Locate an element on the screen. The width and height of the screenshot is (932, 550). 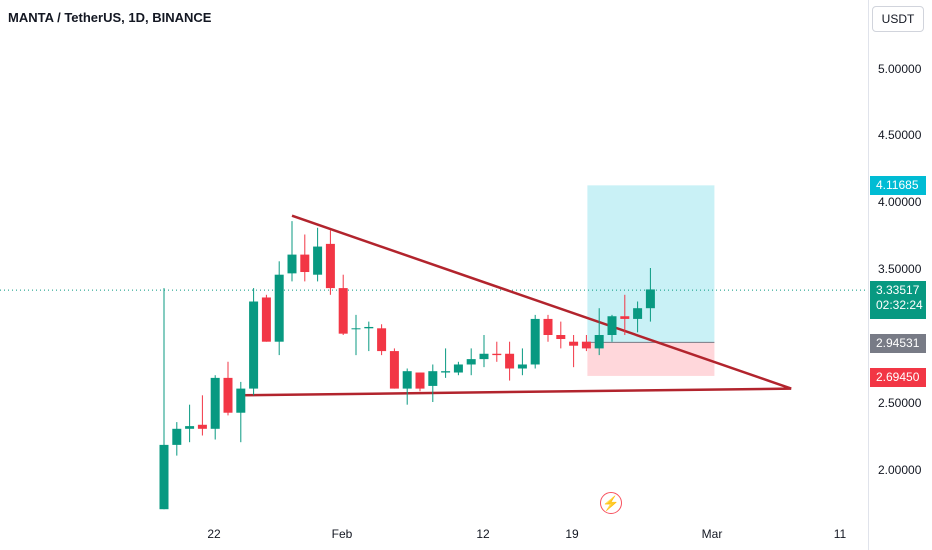
time-tick: 11 is located at coordinates (840, 534).